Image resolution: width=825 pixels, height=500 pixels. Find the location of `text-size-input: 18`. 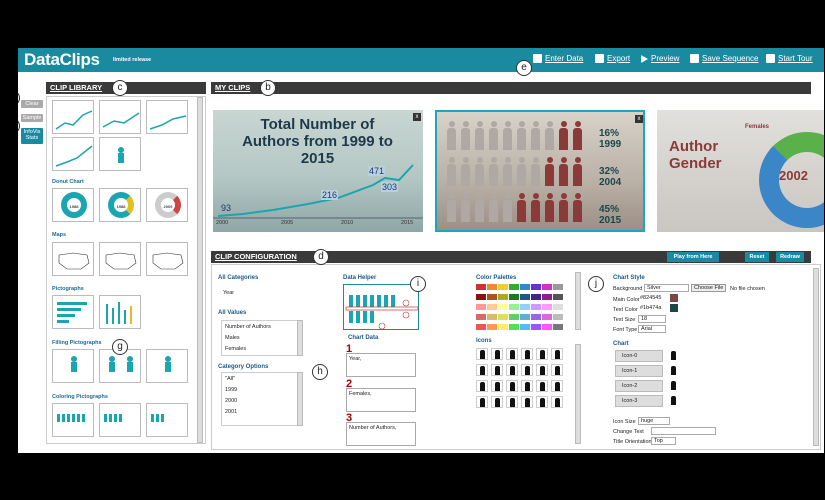

text-size-input: 18 is located at coordinates (652, 319).